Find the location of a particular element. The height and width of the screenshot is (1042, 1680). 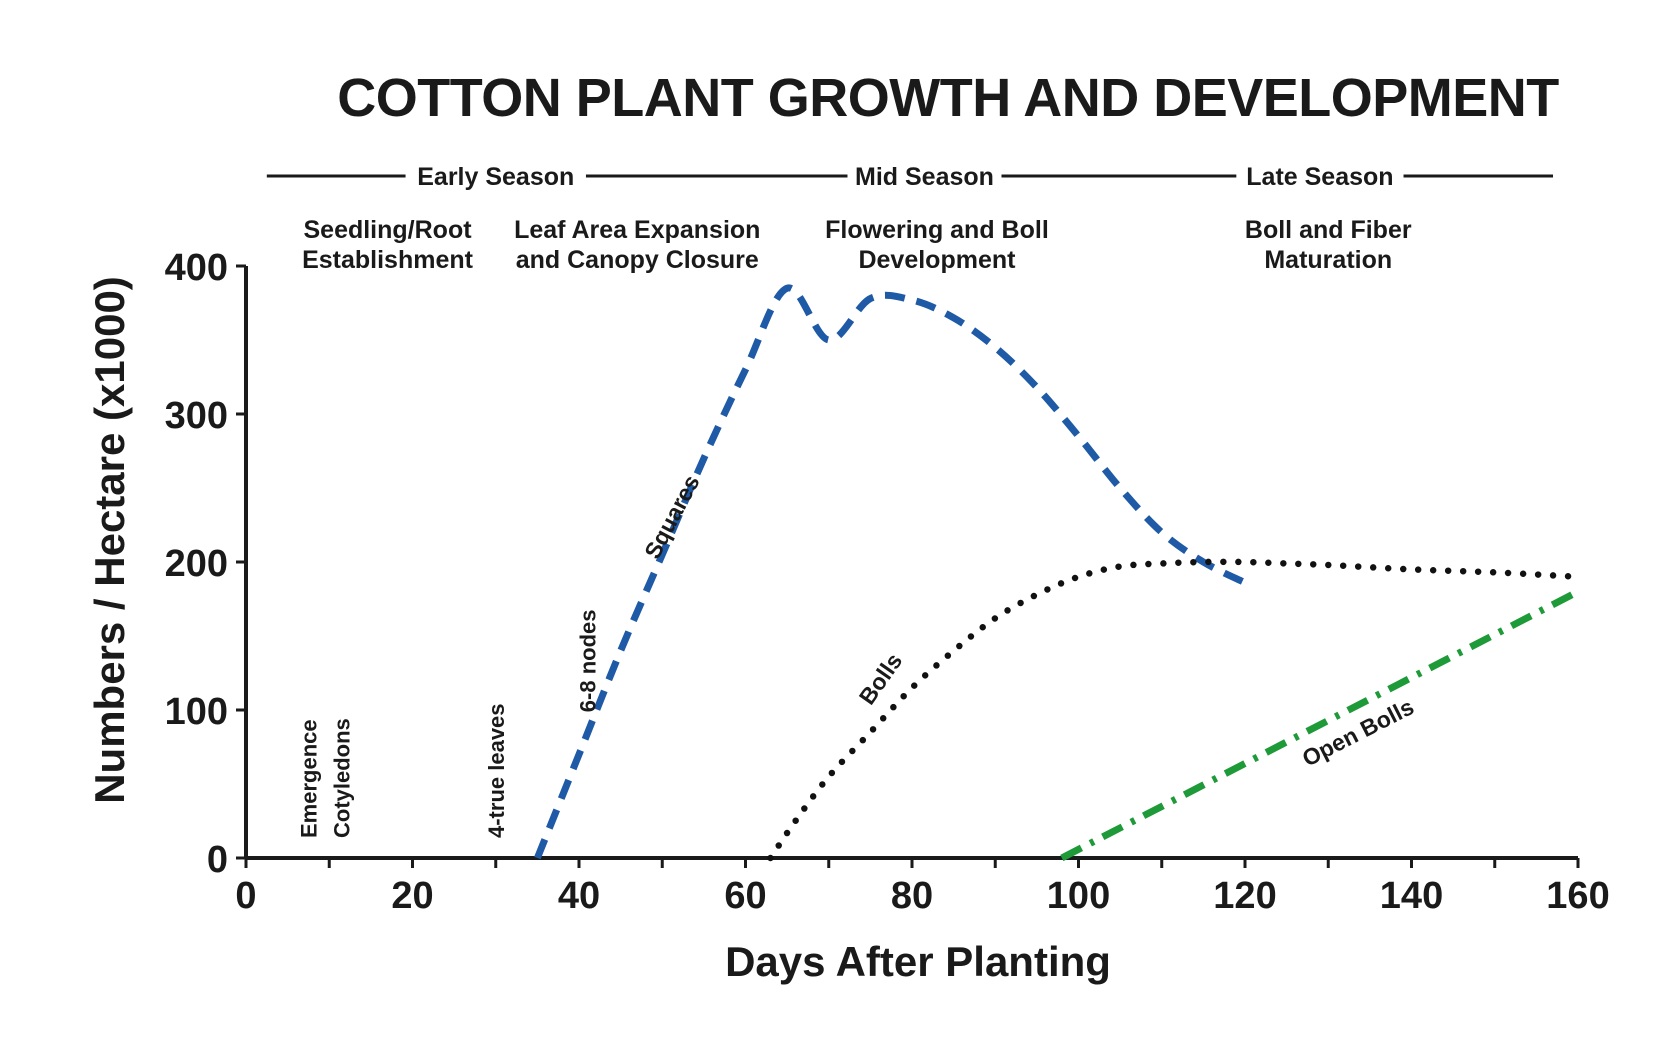

phase-label-line: Flowering and Boll is located at coordinates (937, 230).